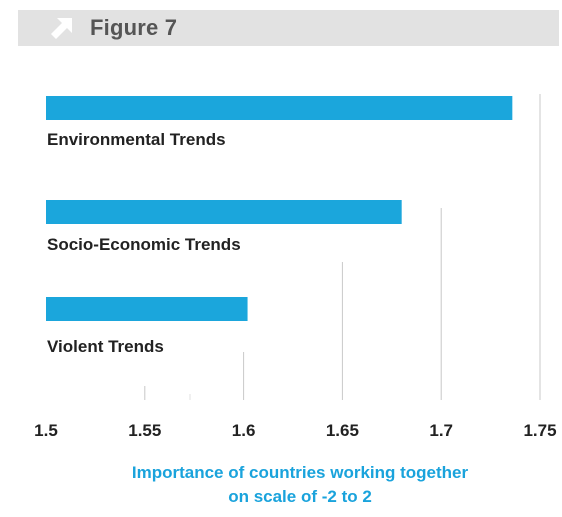  What do you see at coordinates (62, 28) in the screenshot?
I see `arrow-up-right-icon` at bounding box center [62, 28].